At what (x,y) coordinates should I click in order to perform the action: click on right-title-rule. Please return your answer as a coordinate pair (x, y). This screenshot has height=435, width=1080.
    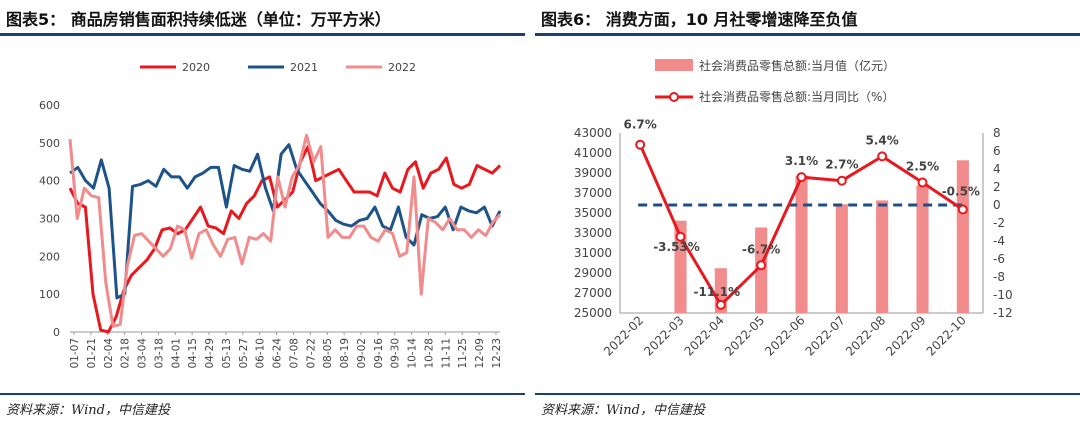
    Looking at the image, I should click on (807, 34).